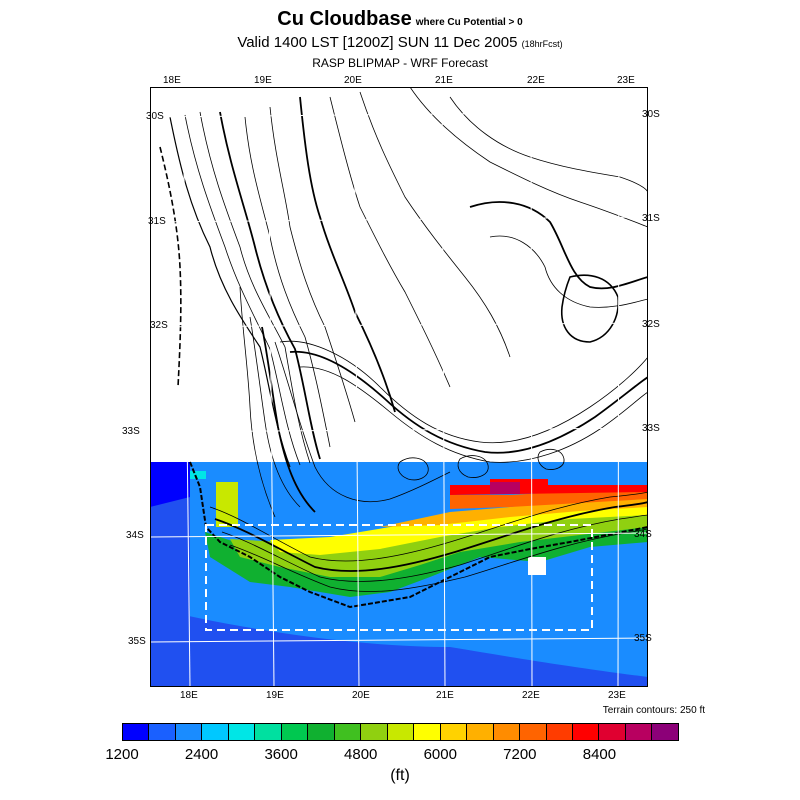 This screenshot has width=800, height=800. I want to click on lat-label-left-4: 34S, so click(135, 535).